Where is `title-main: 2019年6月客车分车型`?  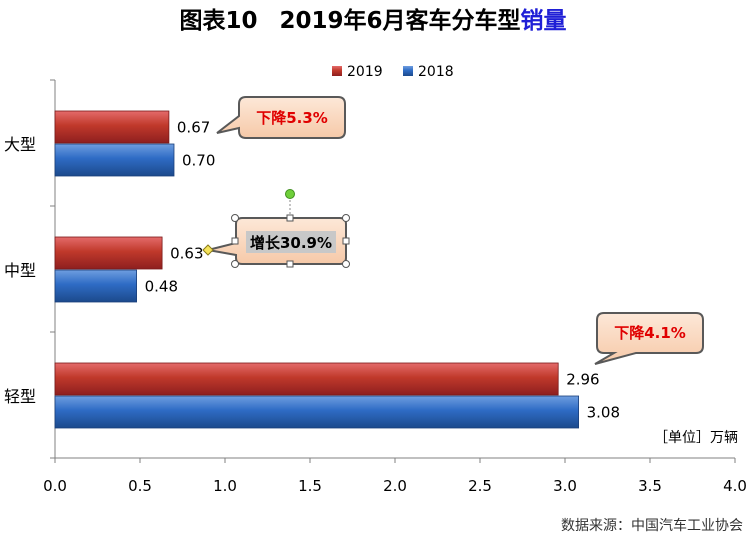 title-main: 2019年6月客车分车型 is located at coordinates (399, 20).